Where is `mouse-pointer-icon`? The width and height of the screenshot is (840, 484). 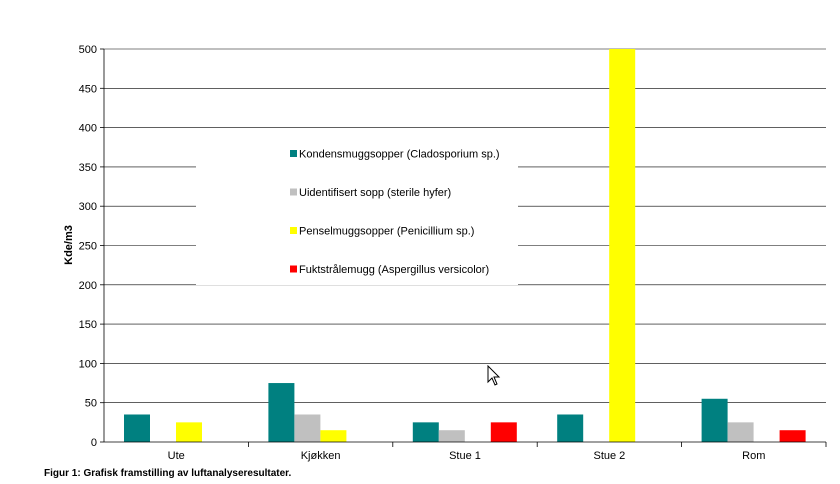 mouse-pointer-icon is located at coordinates (494, 375).